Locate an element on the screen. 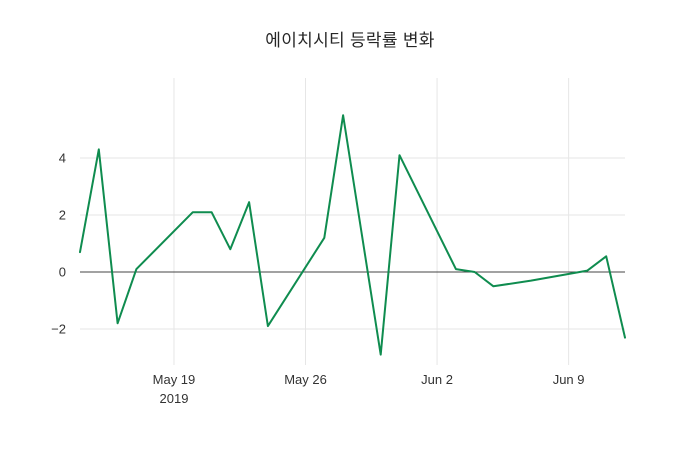  x-tick-label: May 26 is located at coordinates (305, 379).